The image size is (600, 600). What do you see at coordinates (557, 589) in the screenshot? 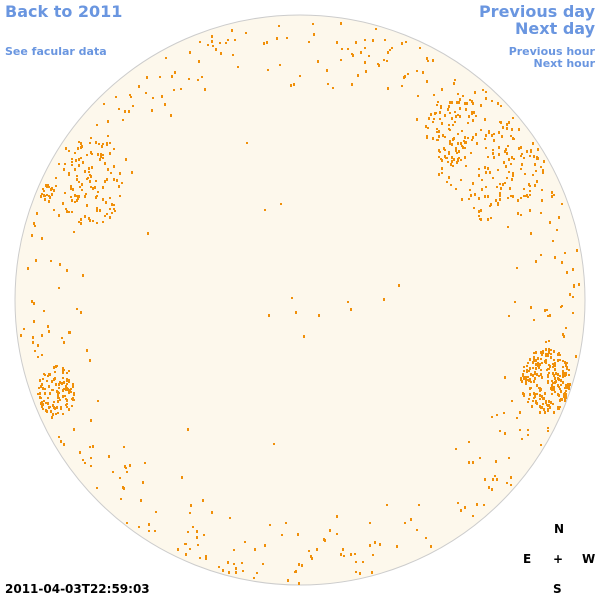
I see `compass-south: S` at bounding box center [557, 589].